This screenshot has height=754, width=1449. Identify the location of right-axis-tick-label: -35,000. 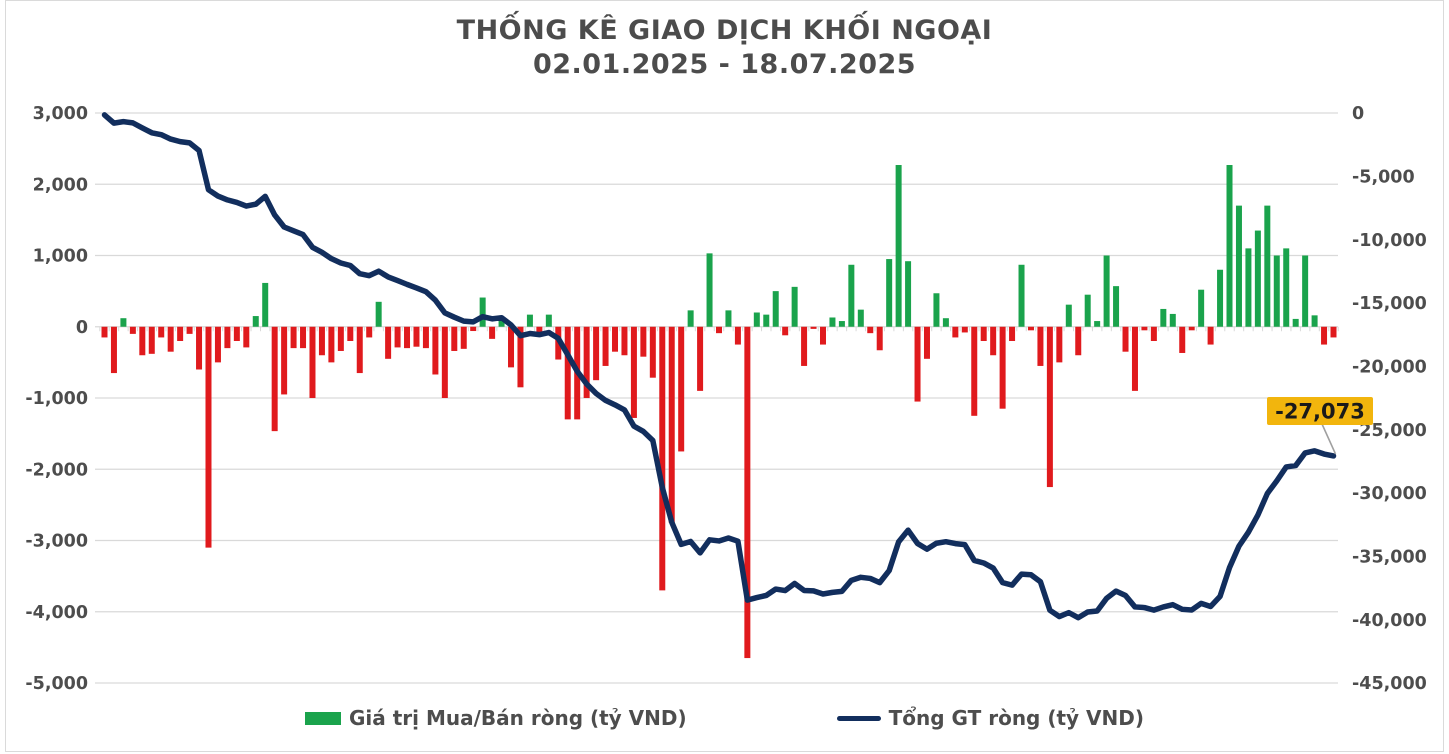
(1389, 557).